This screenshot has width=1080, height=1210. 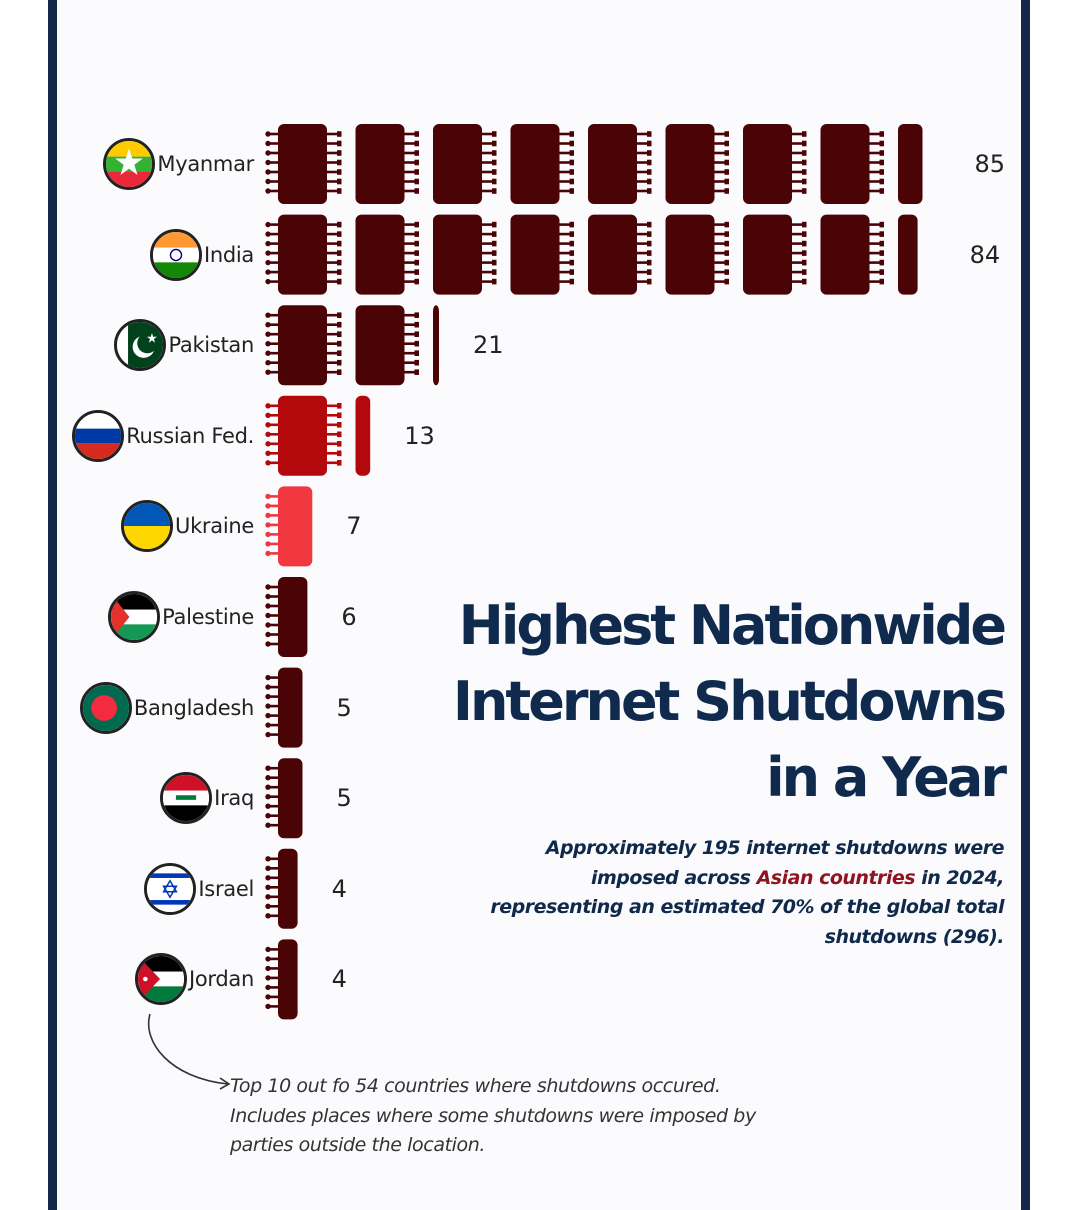 I want to click on country-name: Israel, so click(x=226, y=888).